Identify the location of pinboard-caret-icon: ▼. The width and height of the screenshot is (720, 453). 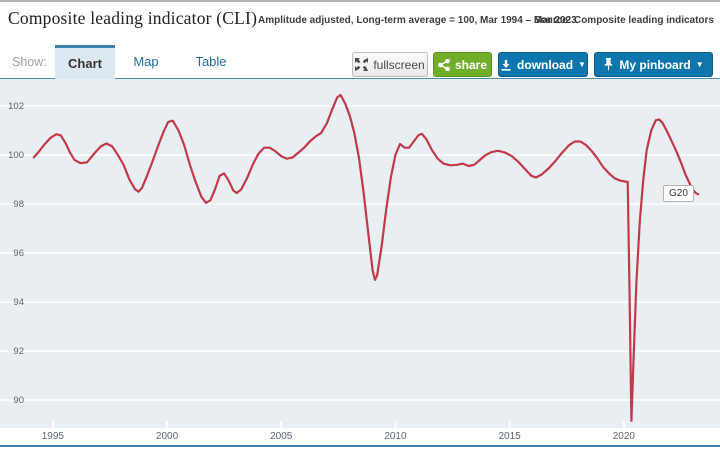
(699, 64).